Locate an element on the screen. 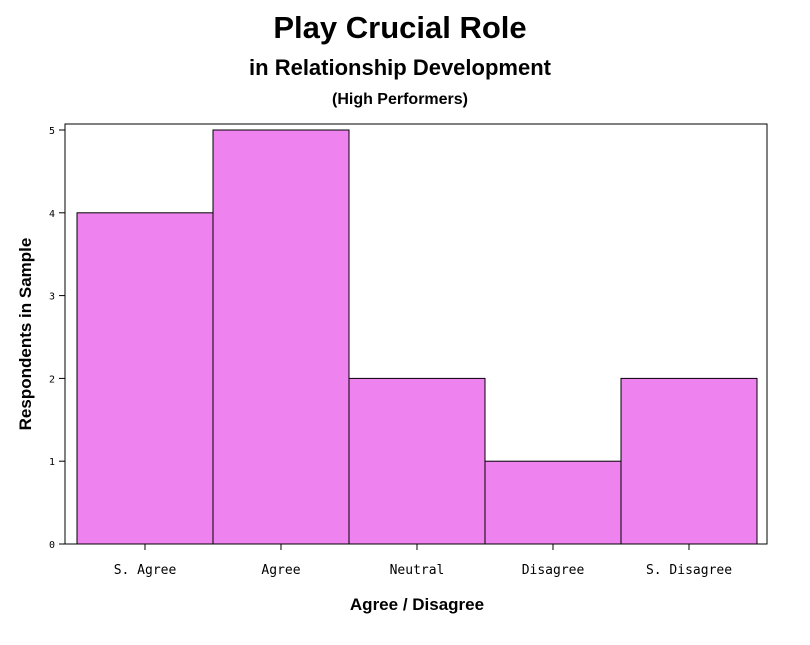  x-tick-label: S. Disagree is located at coordinates (689, 570).